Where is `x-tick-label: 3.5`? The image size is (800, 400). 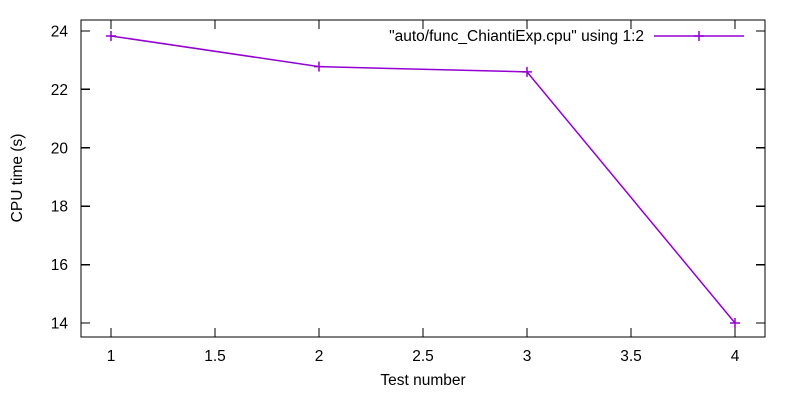 x-tick-label: 3.5 is located at coordinates (631, 356).